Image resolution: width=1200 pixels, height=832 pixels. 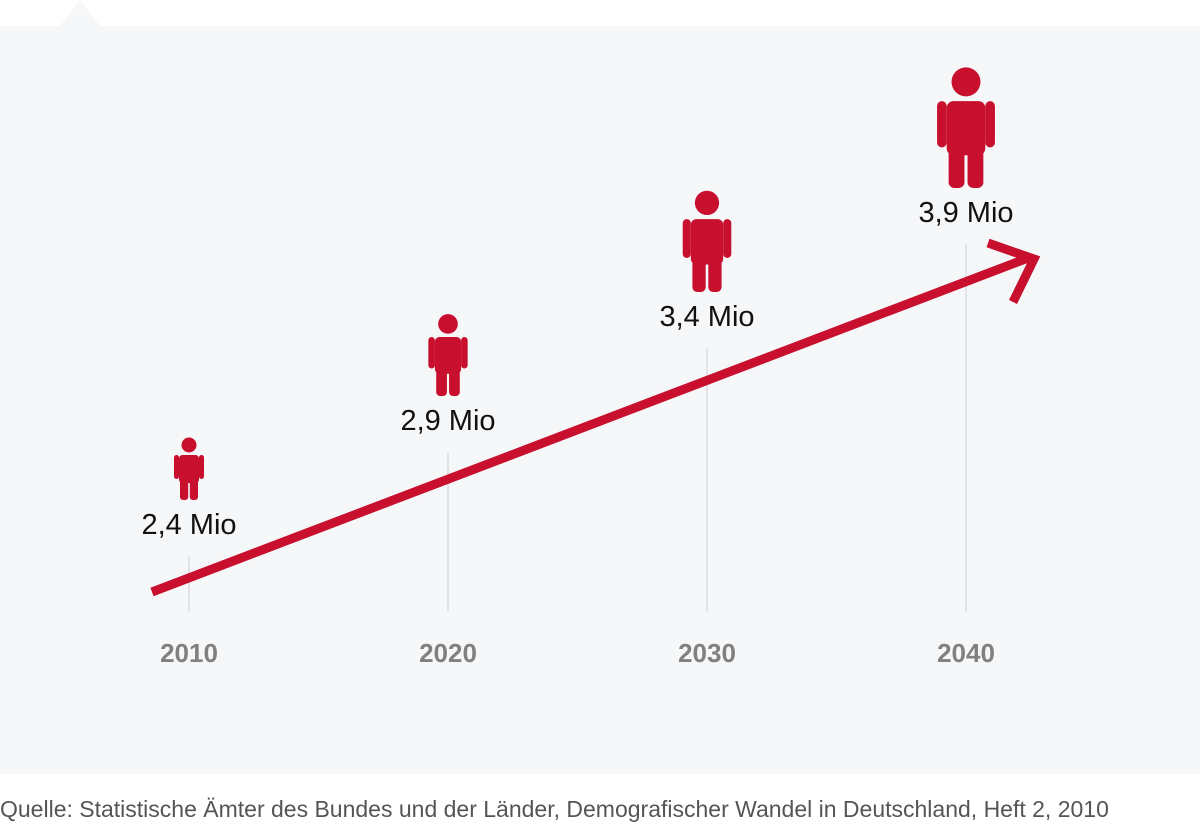 I want to click on x-tick-2040: 2040, so click(x=966, y=653).